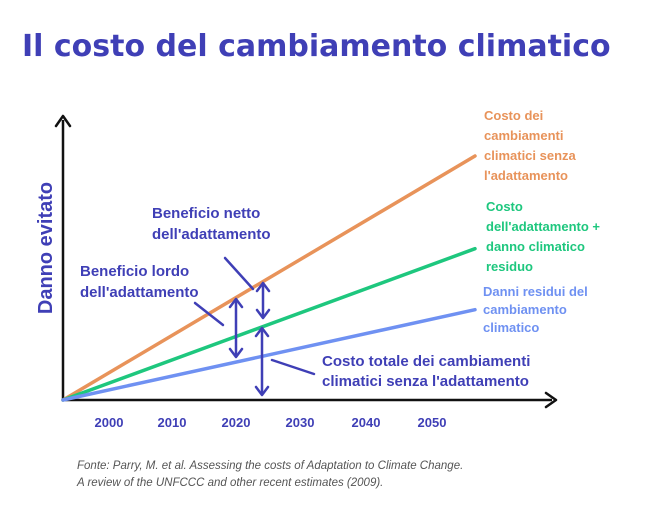 Image resolution: width=645 pixels, height=514 pixels. What do you see at coordinates (425, 381) in the screenshot?
I see `annotation-label-line: climatici senza l'adattamento` at bounding box center [425, 381].